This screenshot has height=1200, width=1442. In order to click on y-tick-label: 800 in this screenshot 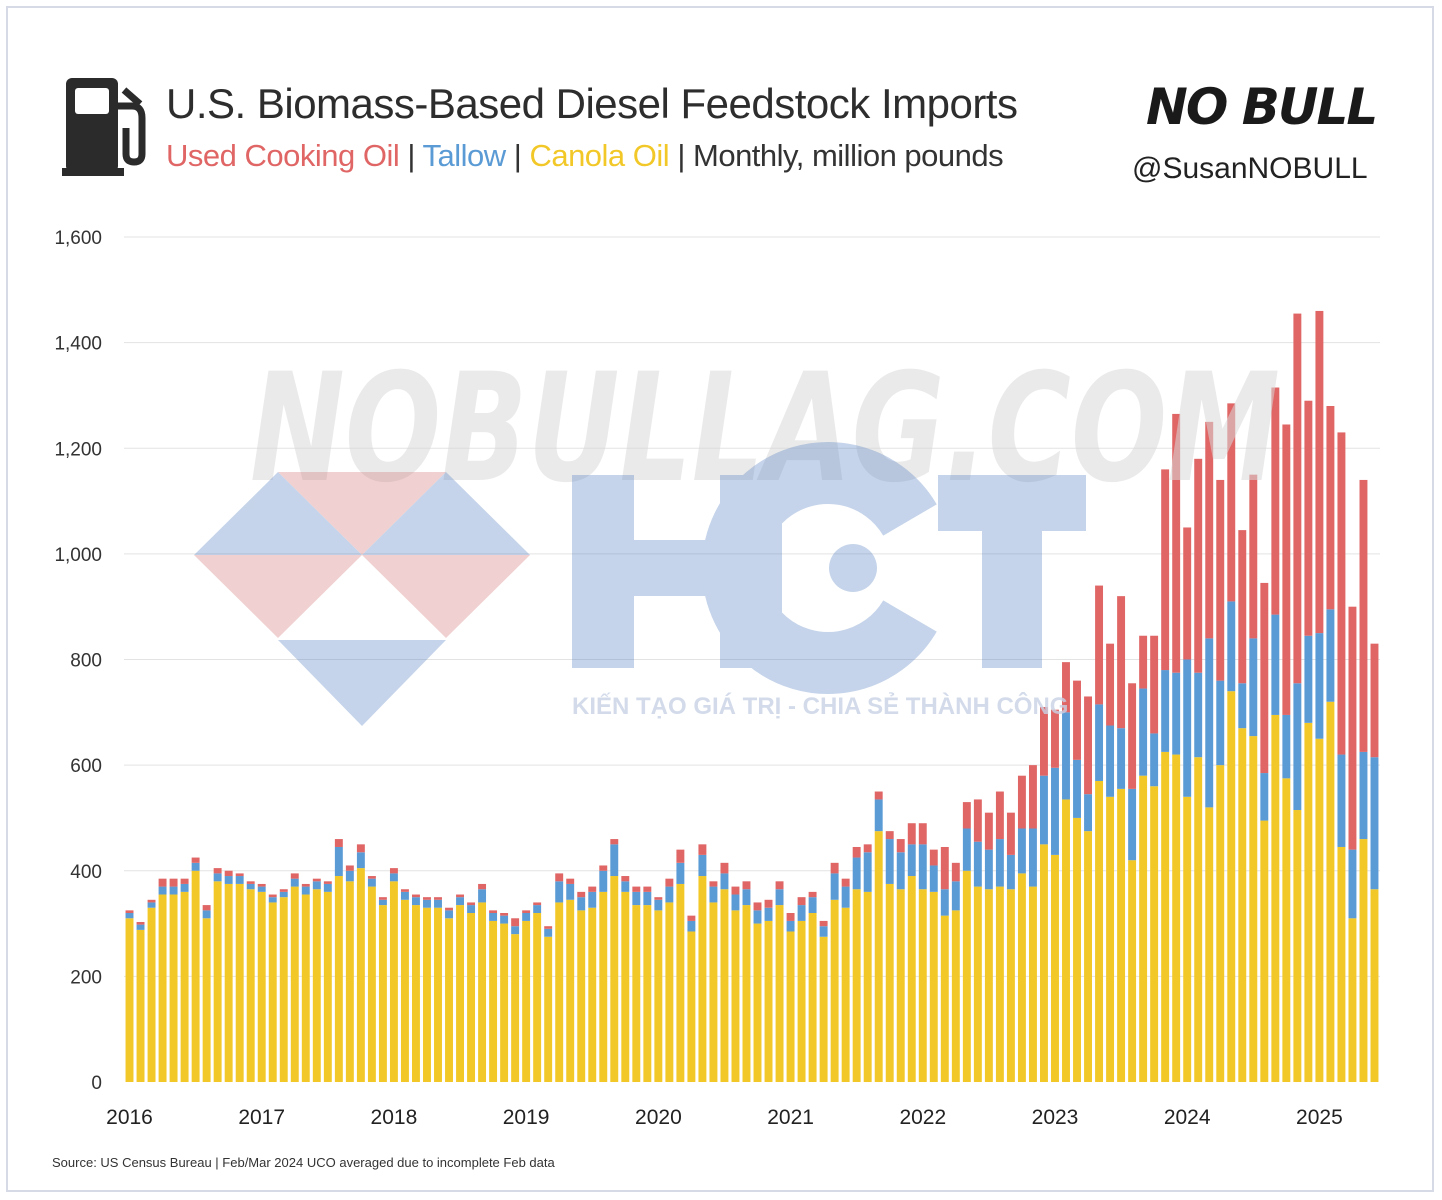, I will do `click(86, 661)`.